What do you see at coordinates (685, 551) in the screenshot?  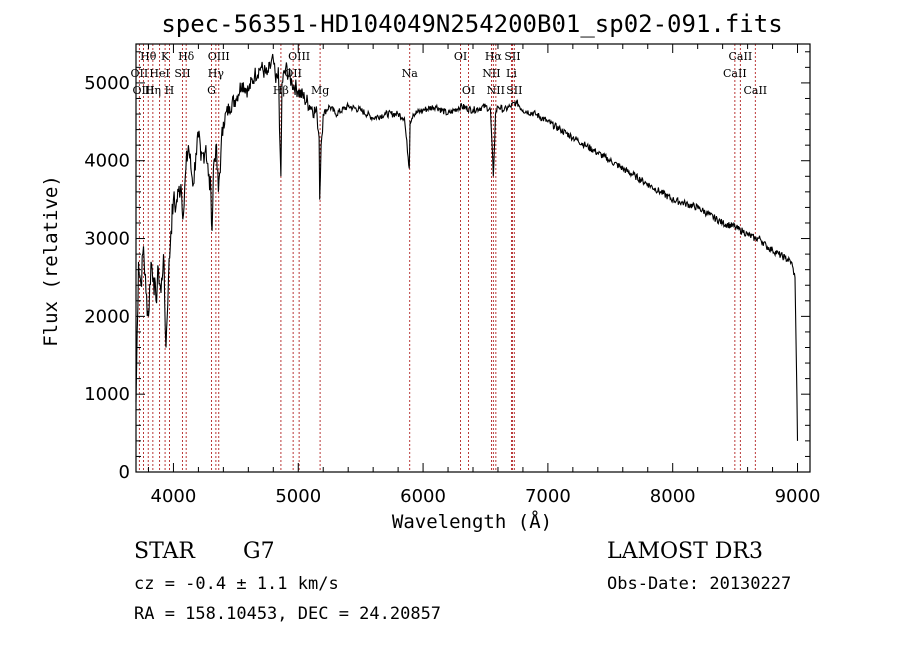 I see `survey-name: LAMOST DR3` at bounding box center [685, 551].